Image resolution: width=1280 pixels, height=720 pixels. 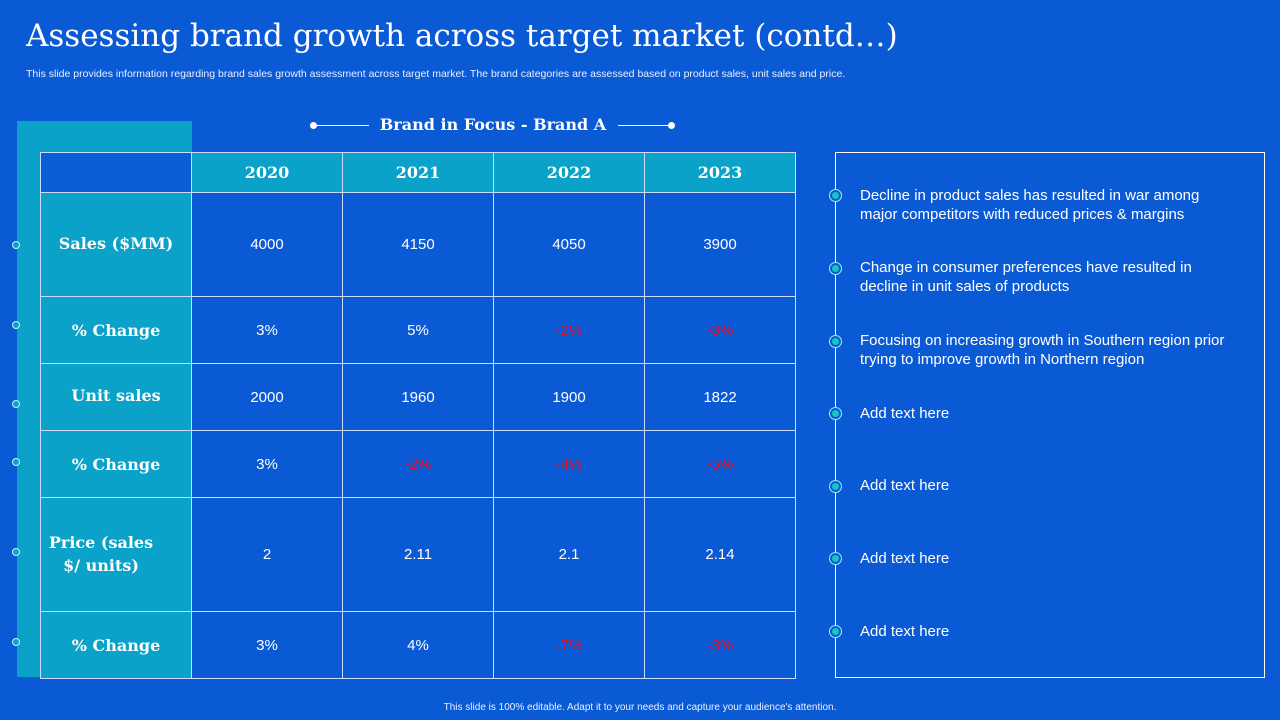 What do you see at coordinates (116, 397) in the screenshot?
I see `row-label: Unit sales` at bounding box center [116, 397].